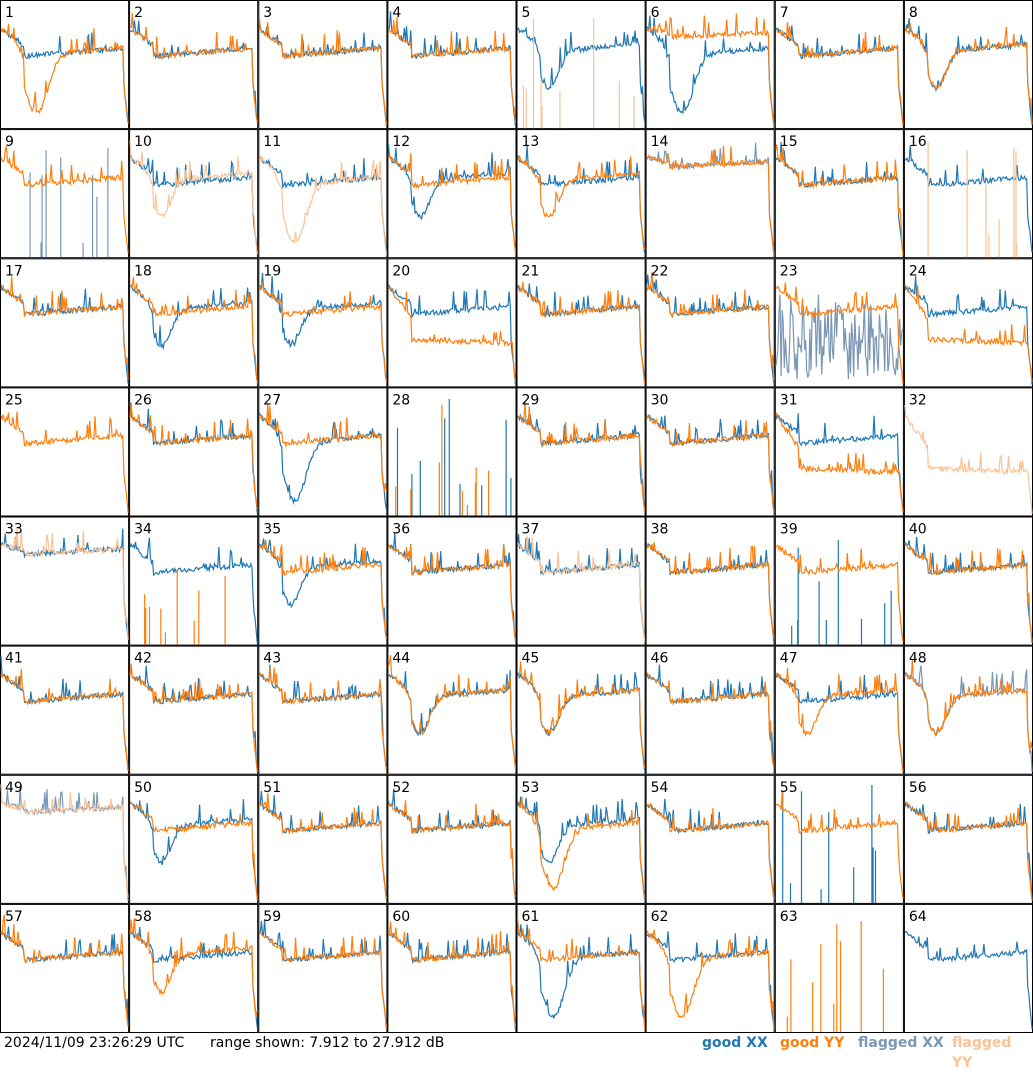  I want to click on panel-35: 35, so click(323, 581).